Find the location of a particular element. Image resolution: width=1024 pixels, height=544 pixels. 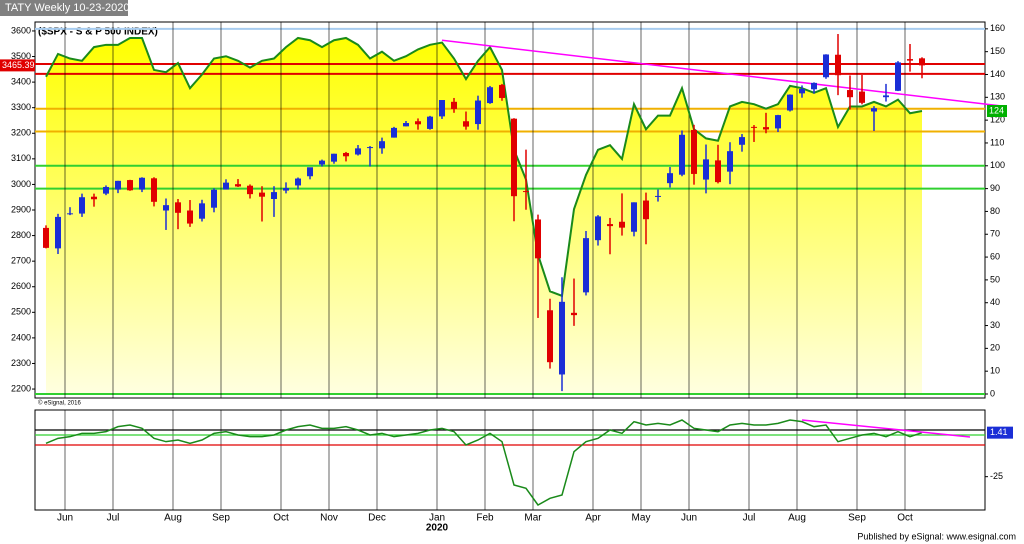

y-tick-label: 3400 is located at coordinates (21, 81).